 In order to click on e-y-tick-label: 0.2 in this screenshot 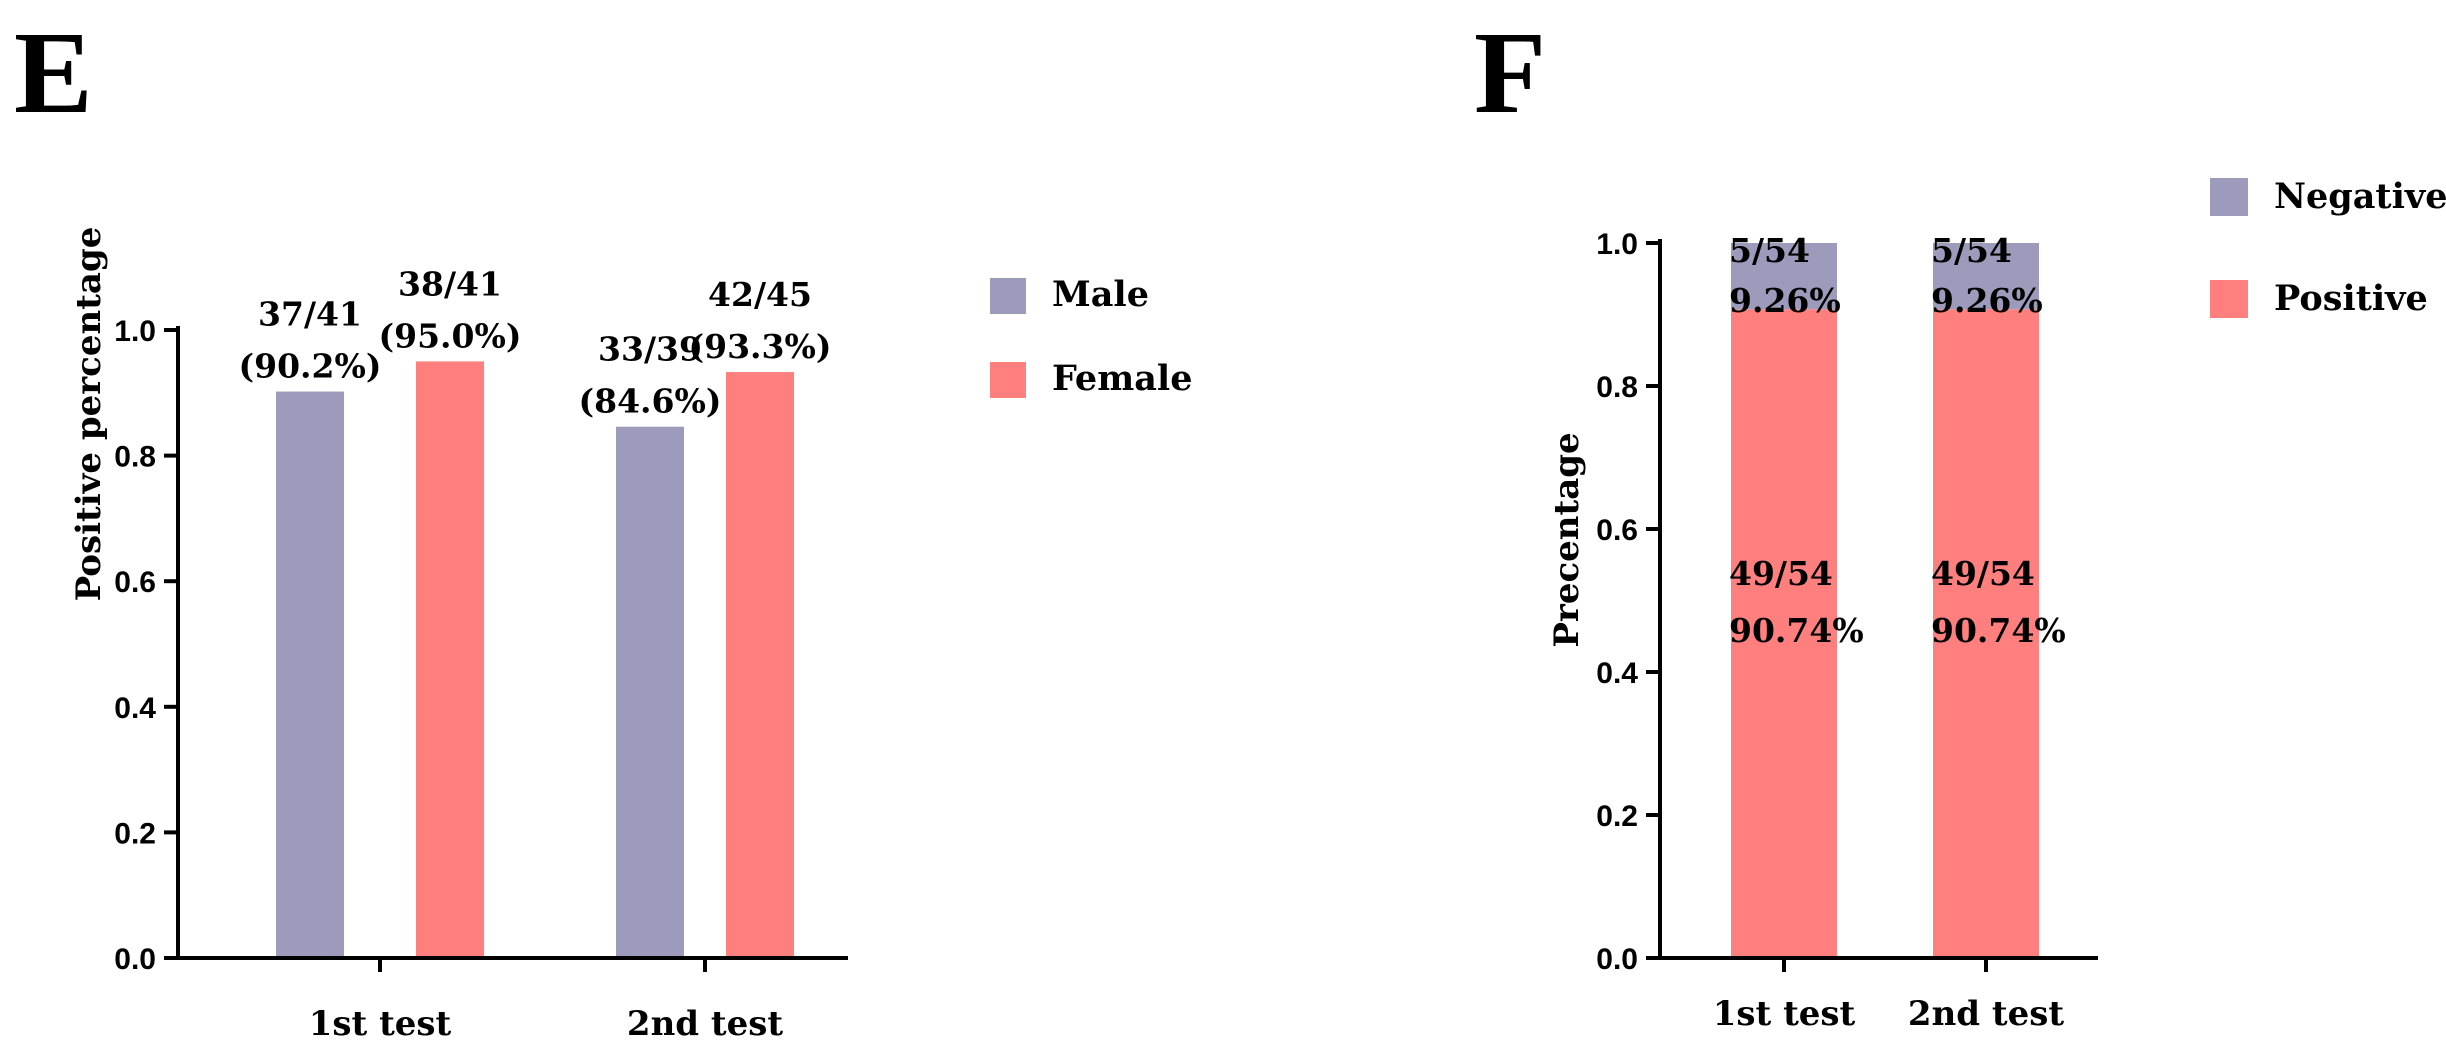, I will do `click(135, 833)`.